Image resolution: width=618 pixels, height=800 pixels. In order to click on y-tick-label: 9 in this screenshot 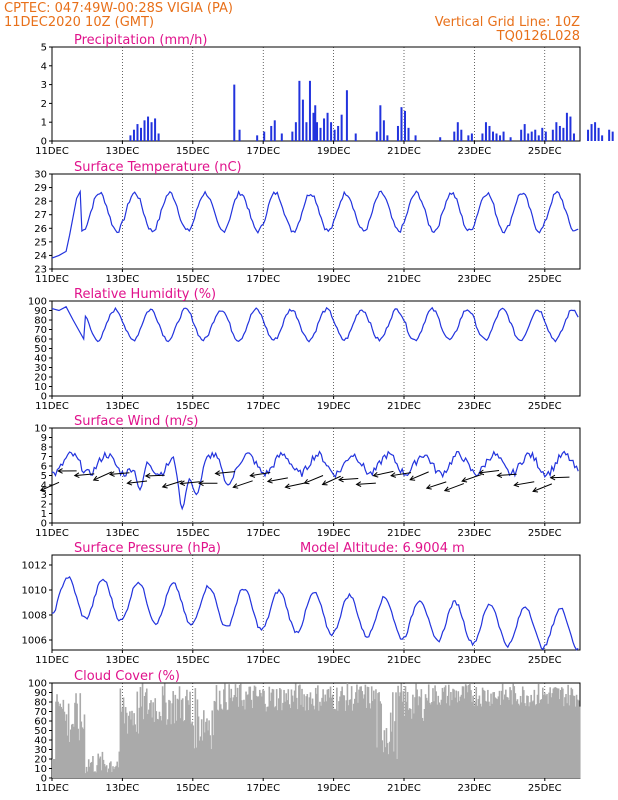, I will do `click(44, 438)`.